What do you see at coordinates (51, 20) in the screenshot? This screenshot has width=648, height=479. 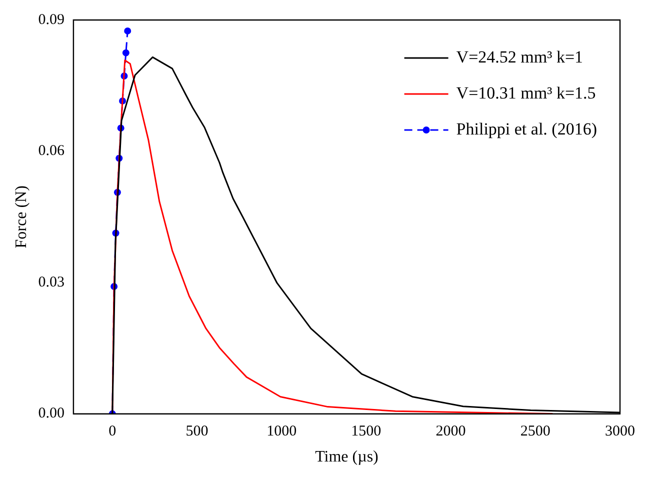 I see `y-tick-label: 0.09` at bounding box center [51, 20].